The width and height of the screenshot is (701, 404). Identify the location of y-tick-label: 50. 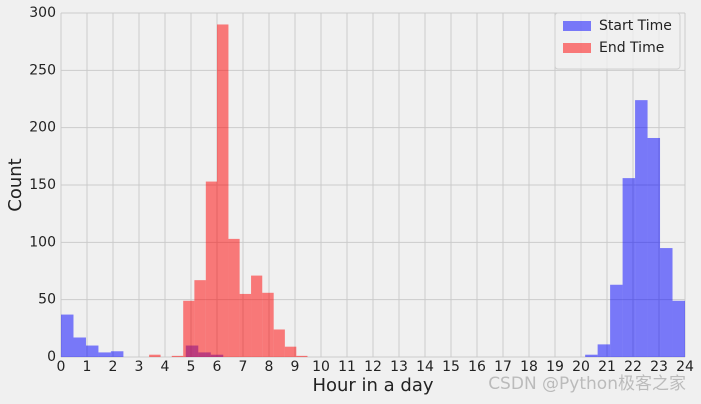
(47, 300).